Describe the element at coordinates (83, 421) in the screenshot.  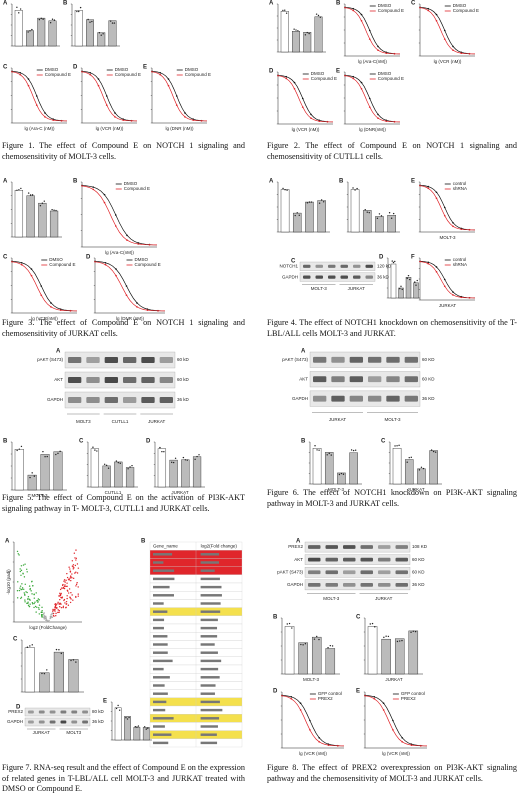
I see `group-label: MOLT3` at that location.